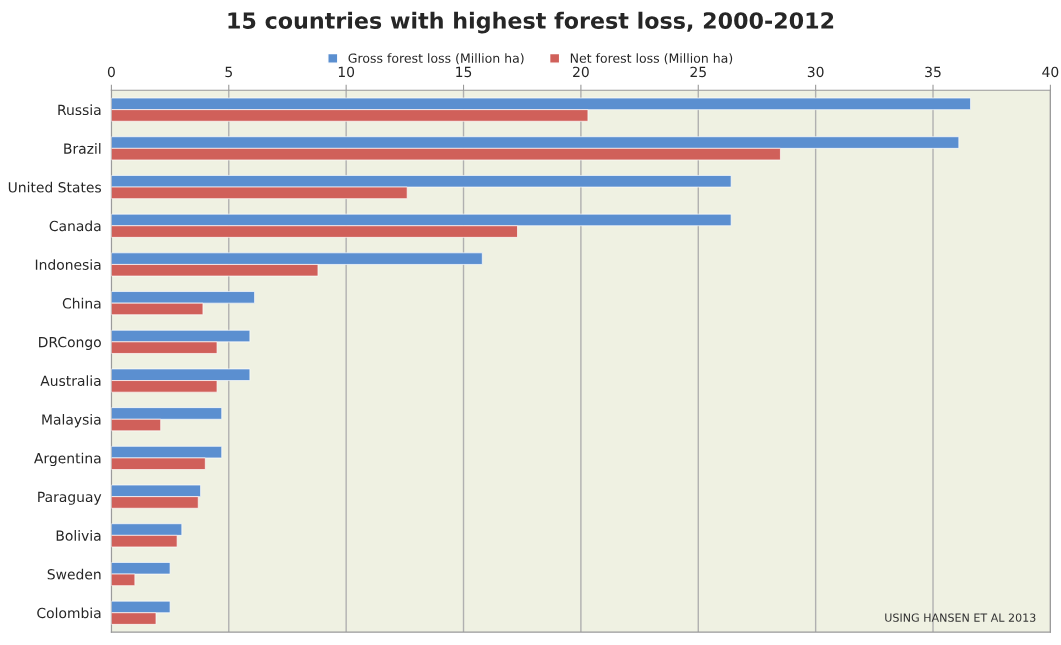 Image resolution: width=1061 pixels, height=645 pixels. What do you see at coordinates (69, 613) in the screenshot?
I see `y-tick-label: Colombia` at bounding box center [69, 613].